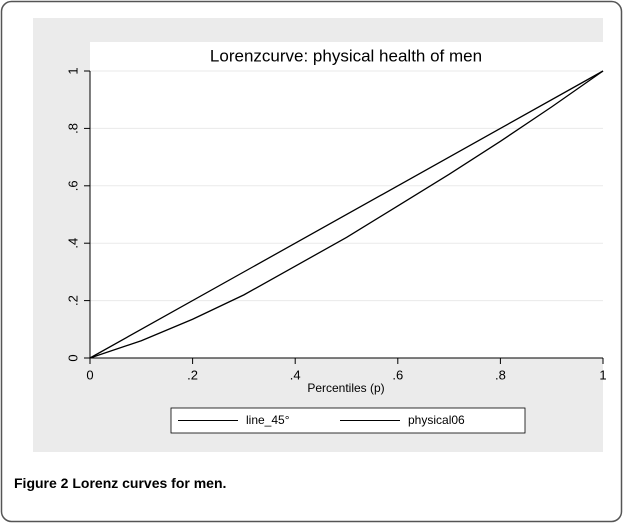 This screenshot has width=624, height=524. Describe the element at coordinates (72, 70) in the screenshot. I see `y-tick-label: 1` at that location.